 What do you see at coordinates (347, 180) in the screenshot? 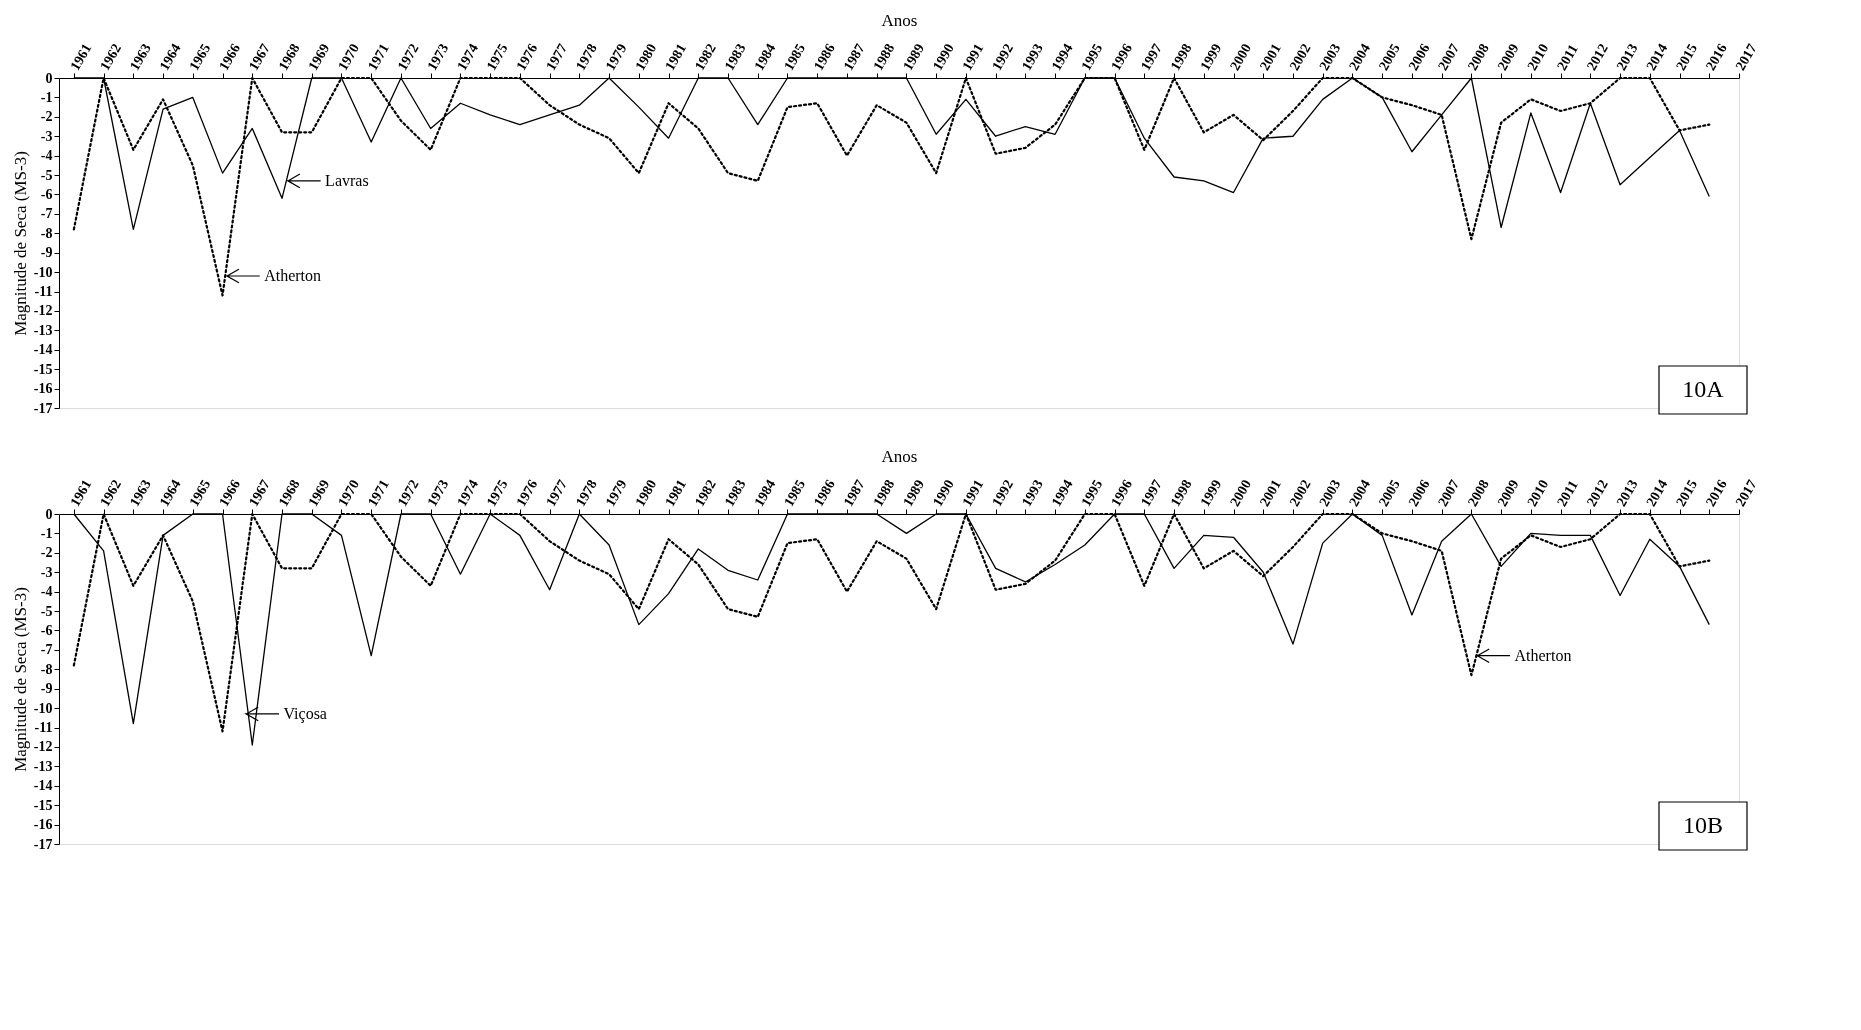
I see `annotation: Lavras` at bounding box center [347, 180].